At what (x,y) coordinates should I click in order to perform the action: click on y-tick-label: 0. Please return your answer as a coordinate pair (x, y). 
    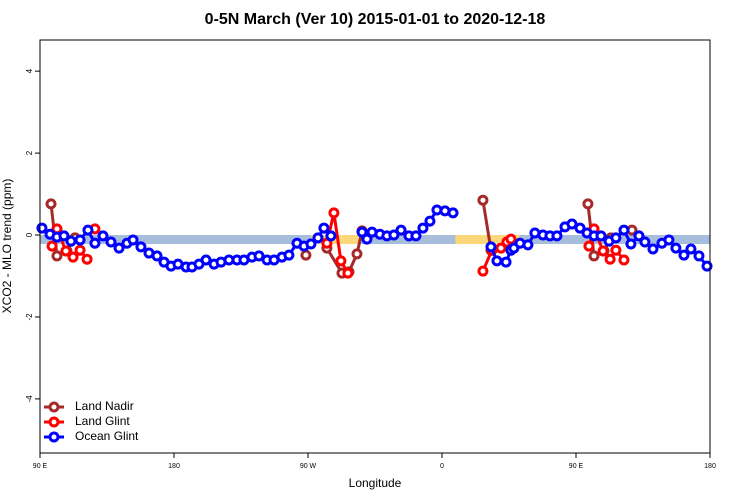
    Looking at the image, I should click on (29, 234).